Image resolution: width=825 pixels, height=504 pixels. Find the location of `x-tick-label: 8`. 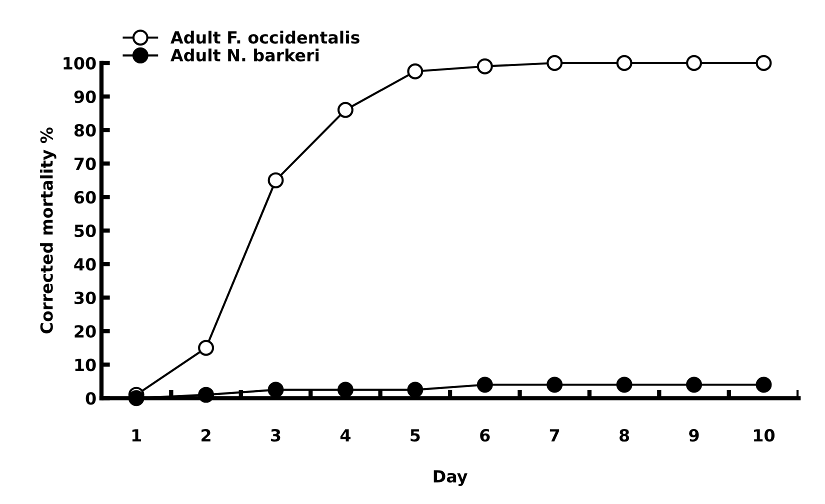

x-tick-label: 8 is located at coordinates (625, 435).